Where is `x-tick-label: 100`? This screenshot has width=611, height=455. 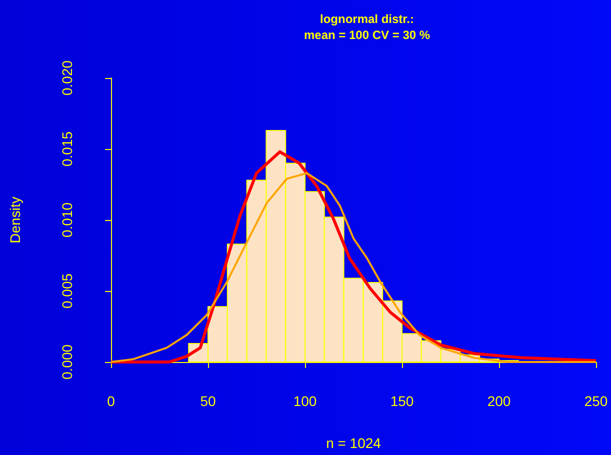 x-tick-label: 100 is located at coordinates (305, 401).